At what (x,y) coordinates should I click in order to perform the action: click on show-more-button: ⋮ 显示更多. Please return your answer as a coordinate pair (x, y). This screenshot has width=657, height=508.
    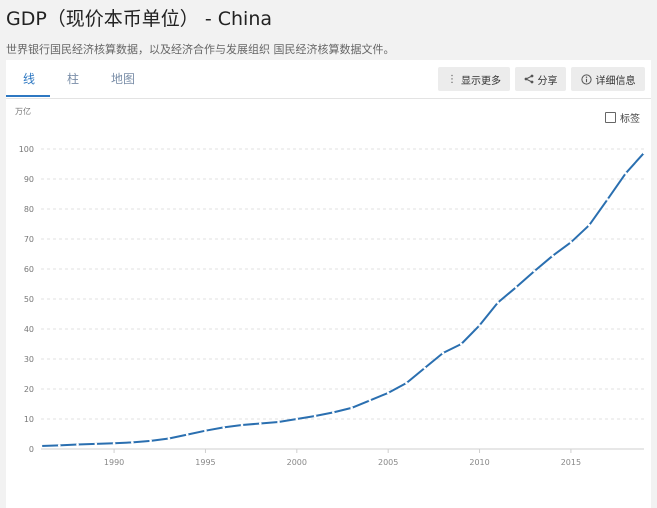
    Looking at the image, I should click on (474, 79).